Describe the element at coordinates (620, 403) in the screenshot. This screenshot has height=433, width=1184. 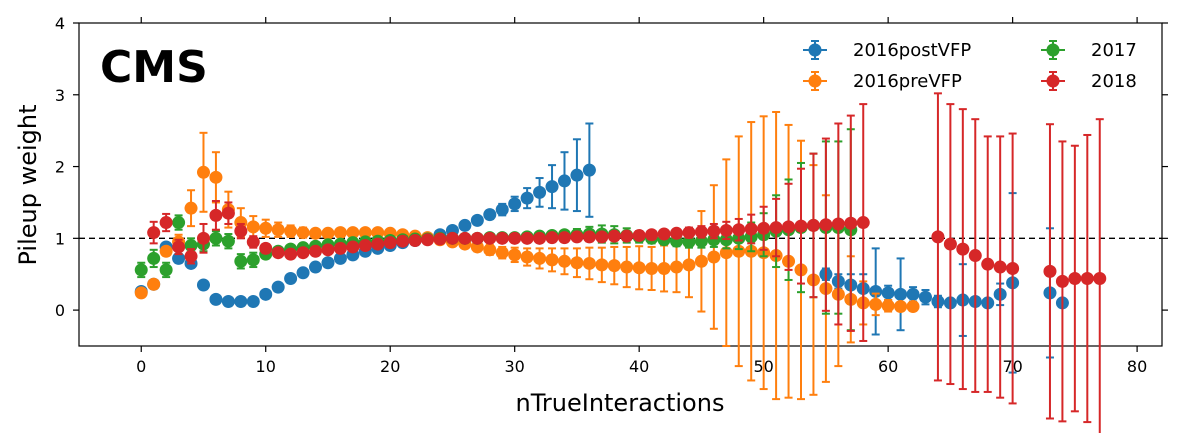
I see `x-axis-label: nTrueInteractions` at that location.